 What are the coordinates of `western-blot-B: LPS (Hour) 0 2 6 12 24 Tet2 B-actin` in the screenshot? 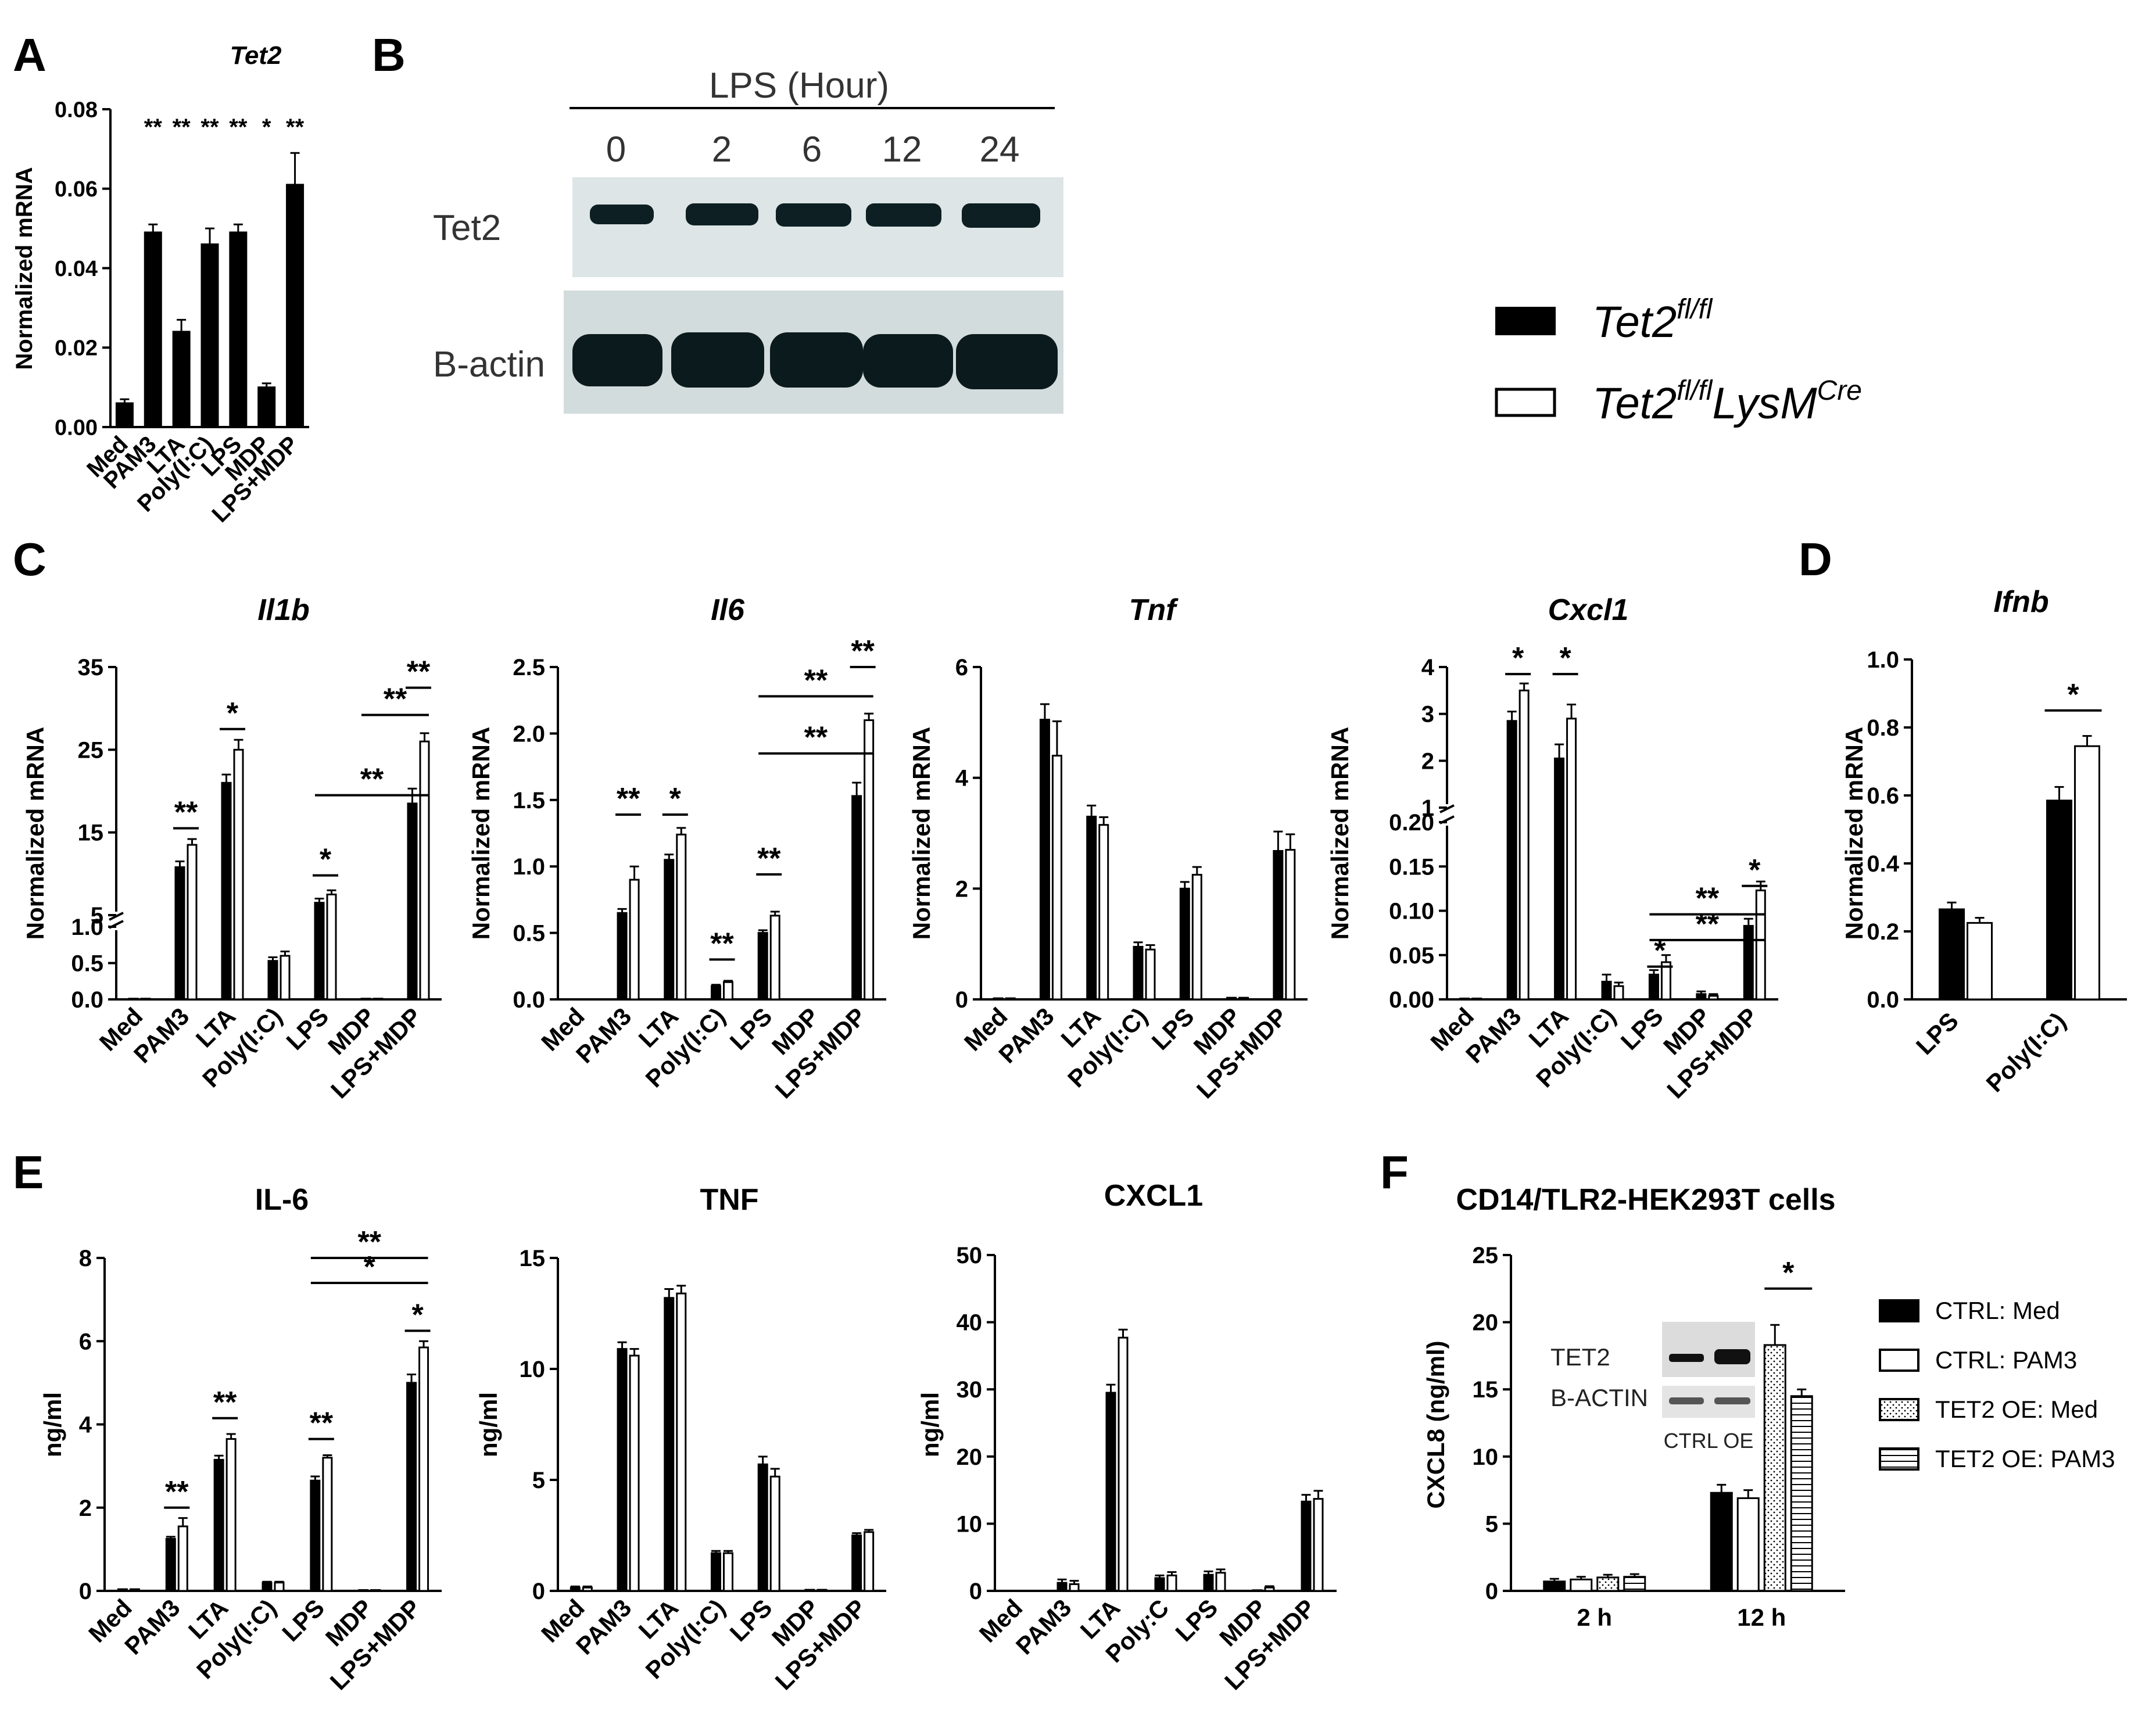 It's located at (748, 240).